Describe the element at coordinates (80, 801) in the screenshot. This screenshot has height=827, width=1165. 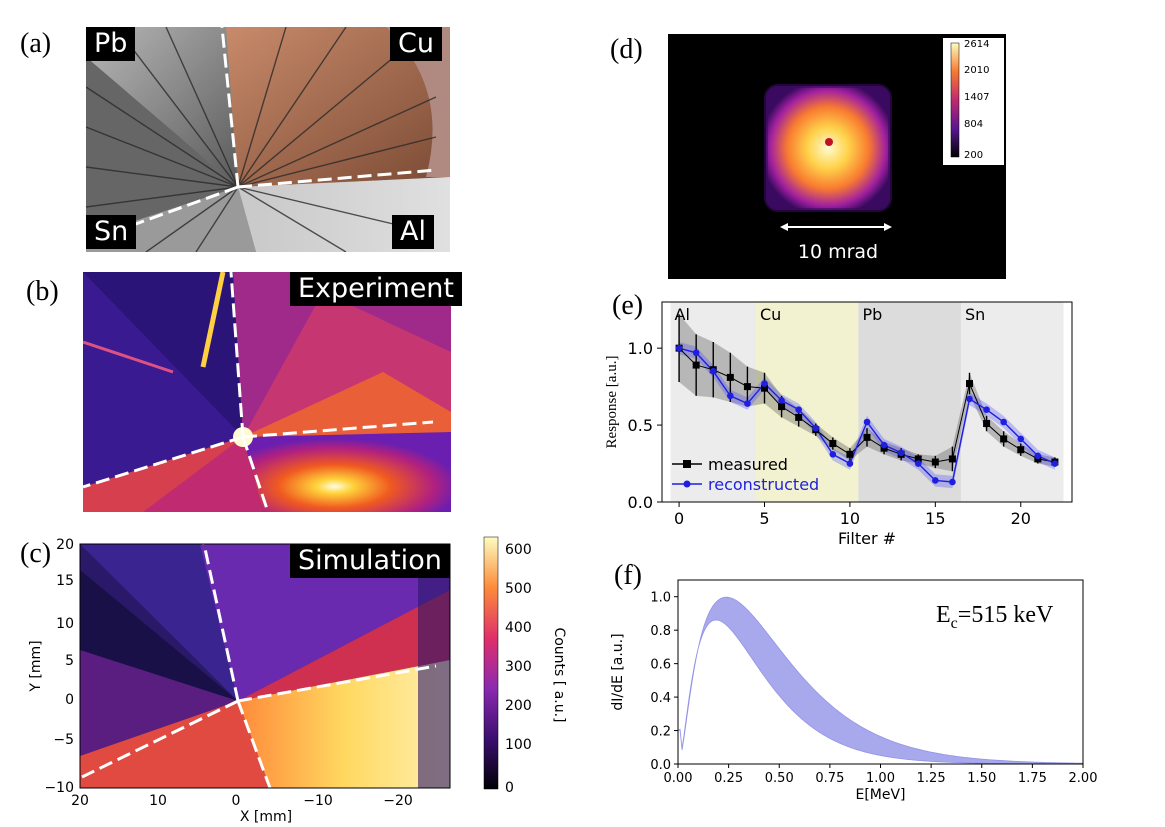
I see `c-xtick: 20` at that location.